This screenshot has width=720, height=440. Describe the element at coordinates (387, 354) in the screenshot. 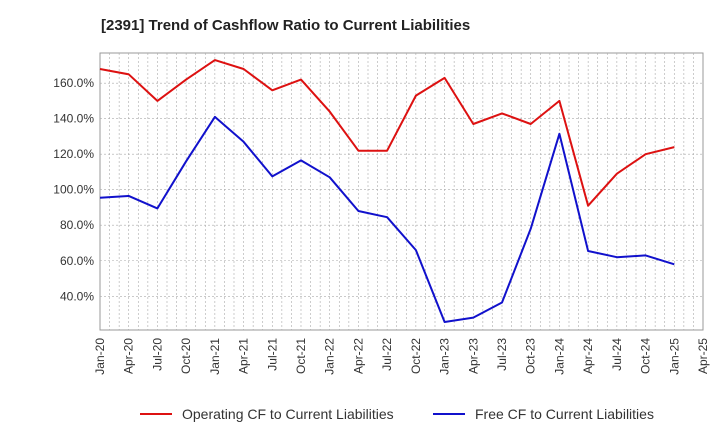

I see `x-tick-label: Jul-22` at that location.